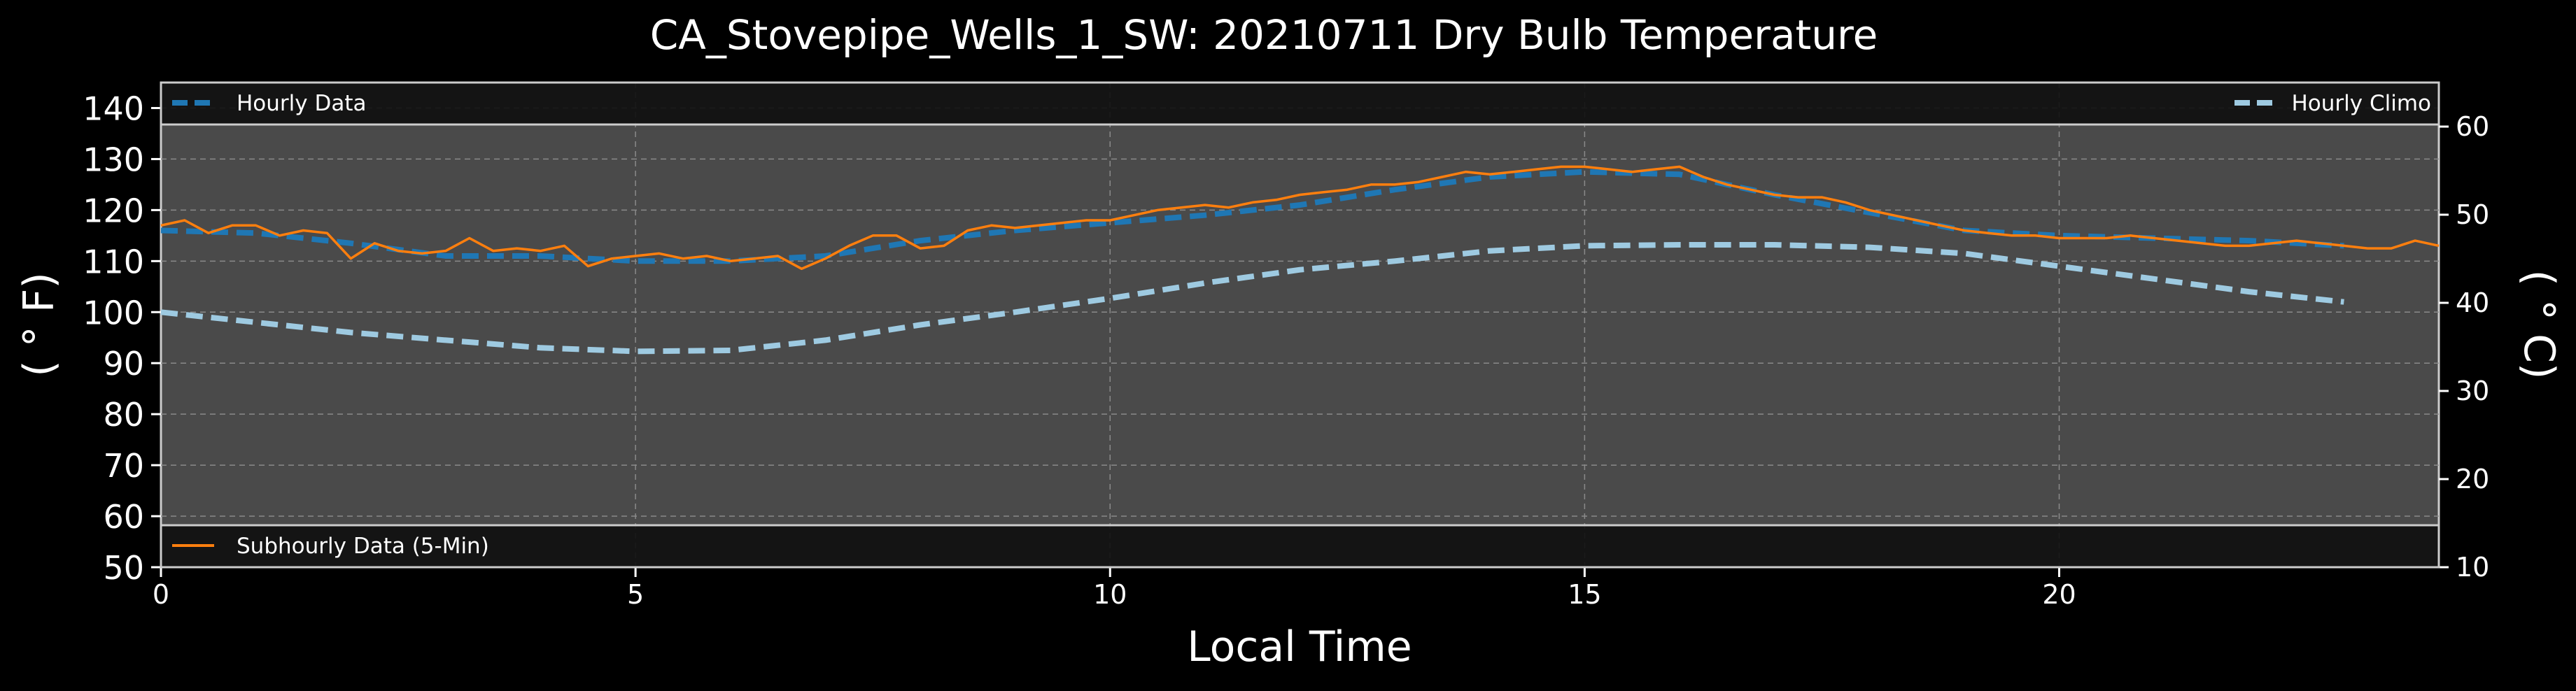  What do you see at coordinates (2059, 595) in the screenshot?
I see `x-tick-label: 20` at bounding box center [2059, 595].